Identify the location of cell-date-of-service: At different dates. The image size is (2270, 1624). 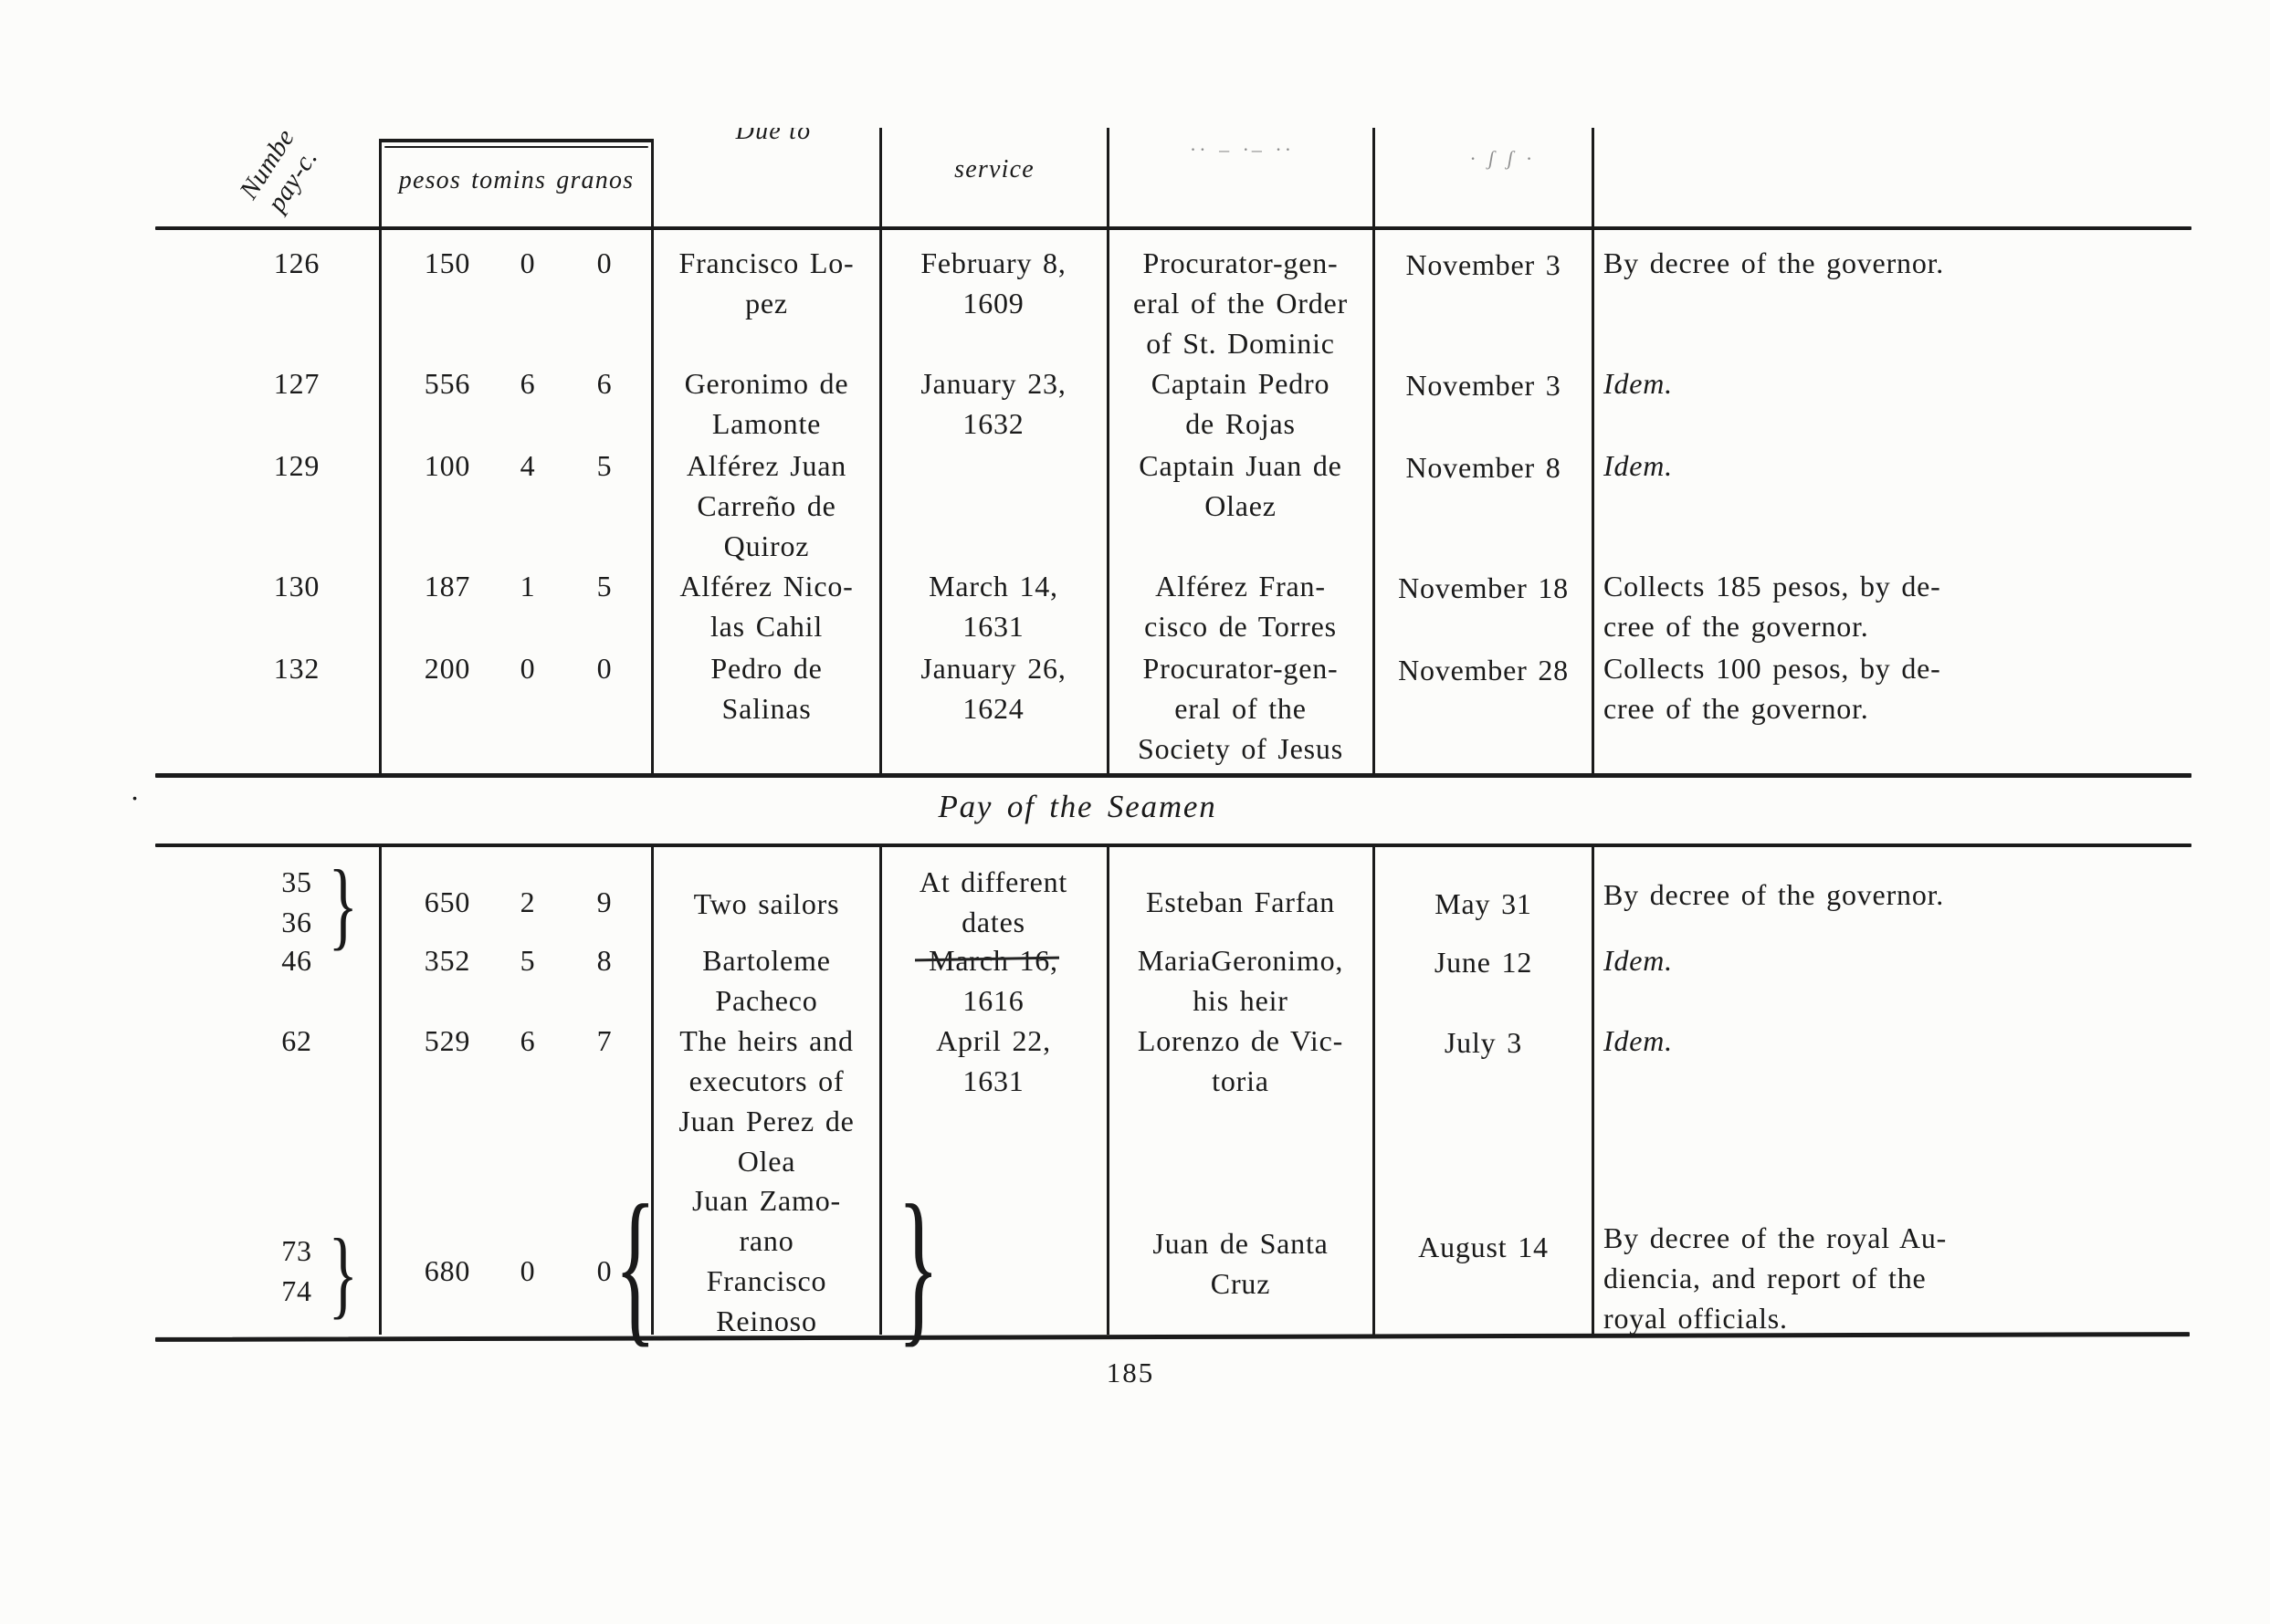
(993, 901).